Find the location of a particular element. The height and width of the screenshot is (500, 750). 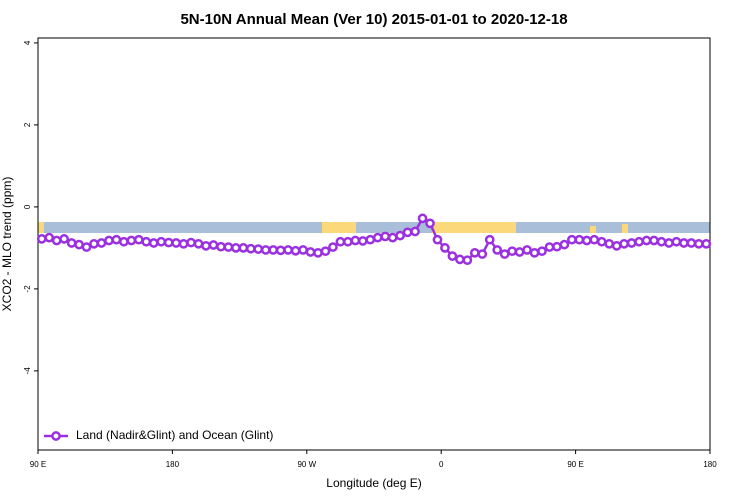

ocean-band is located at coordinates (374, 227).